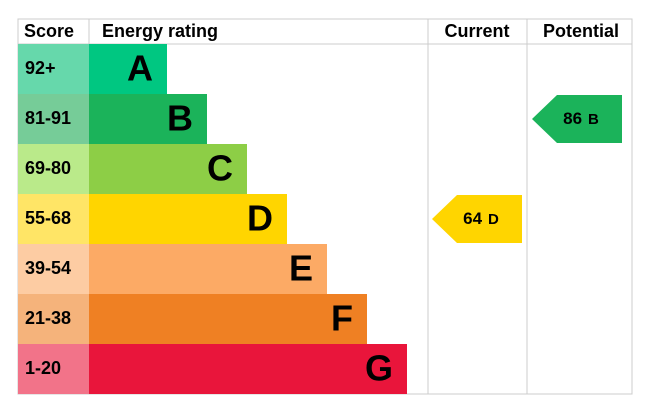 The height and width of the screenshot is (419, 668). Describe the element at coordinates (43, 368) in the screenshot. I see `score-range: 1-20` at that location.